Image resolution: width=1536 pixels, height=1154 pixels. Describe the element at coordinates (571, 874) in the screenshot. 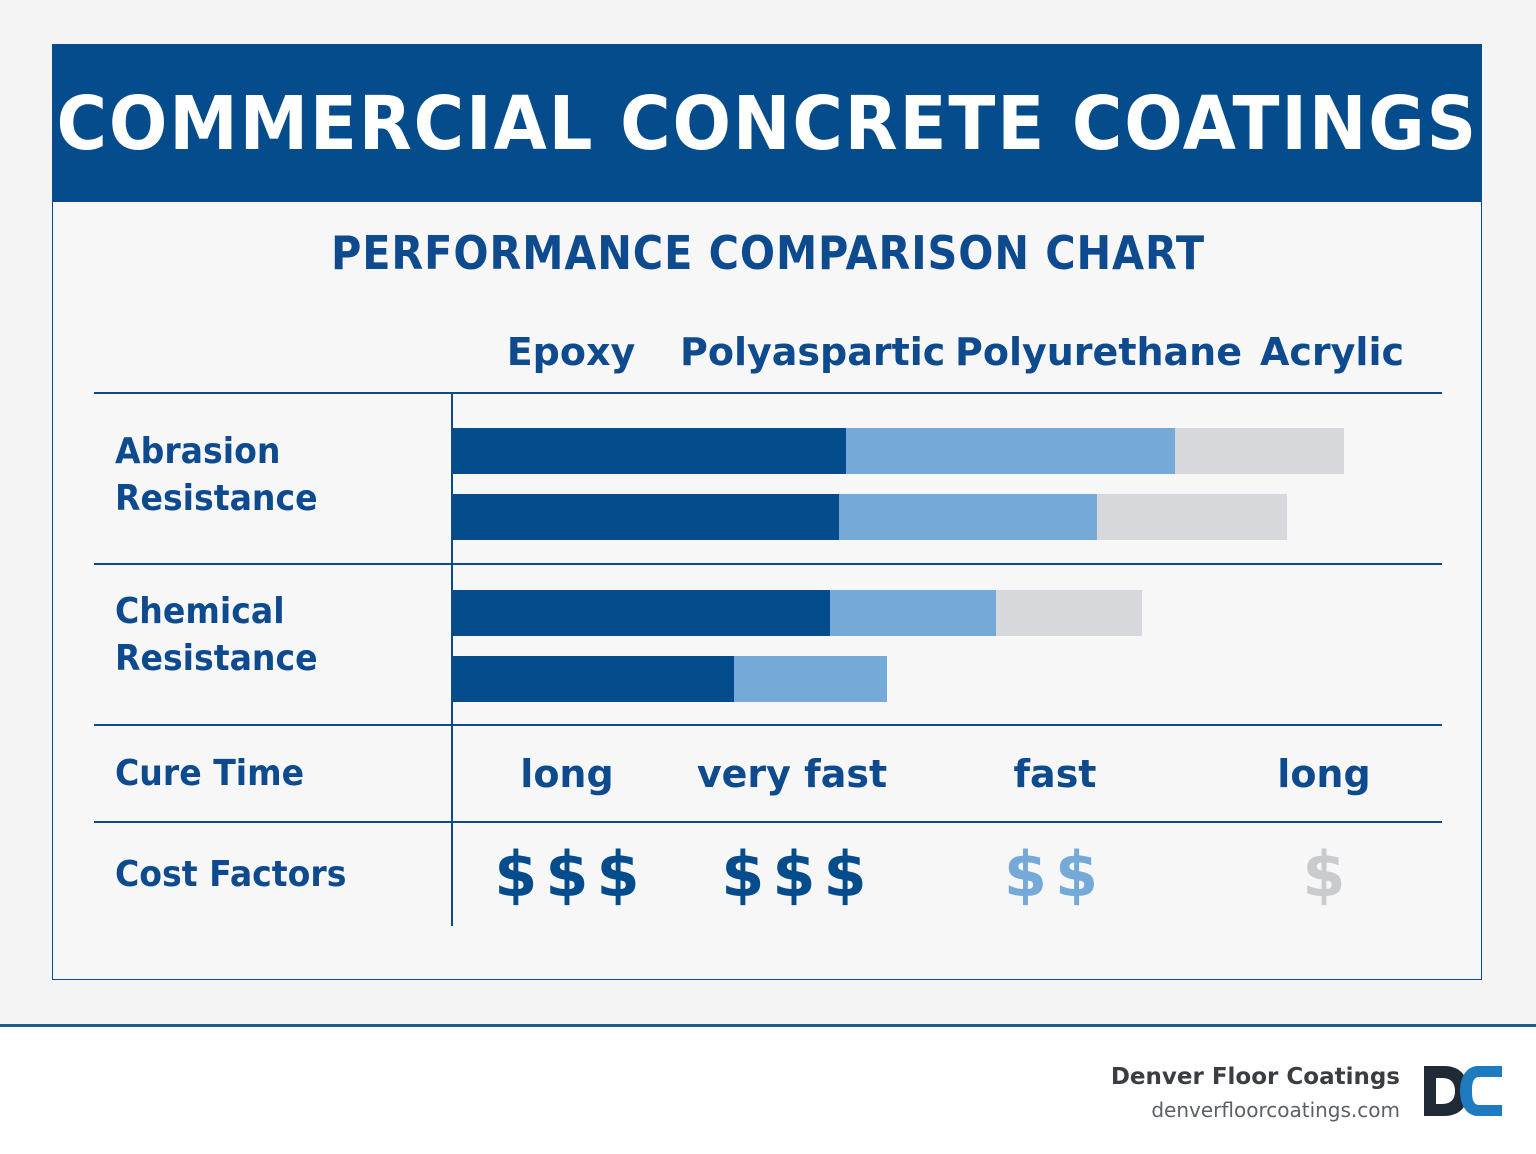

I see `cost-epoxy: $$$` at that location.